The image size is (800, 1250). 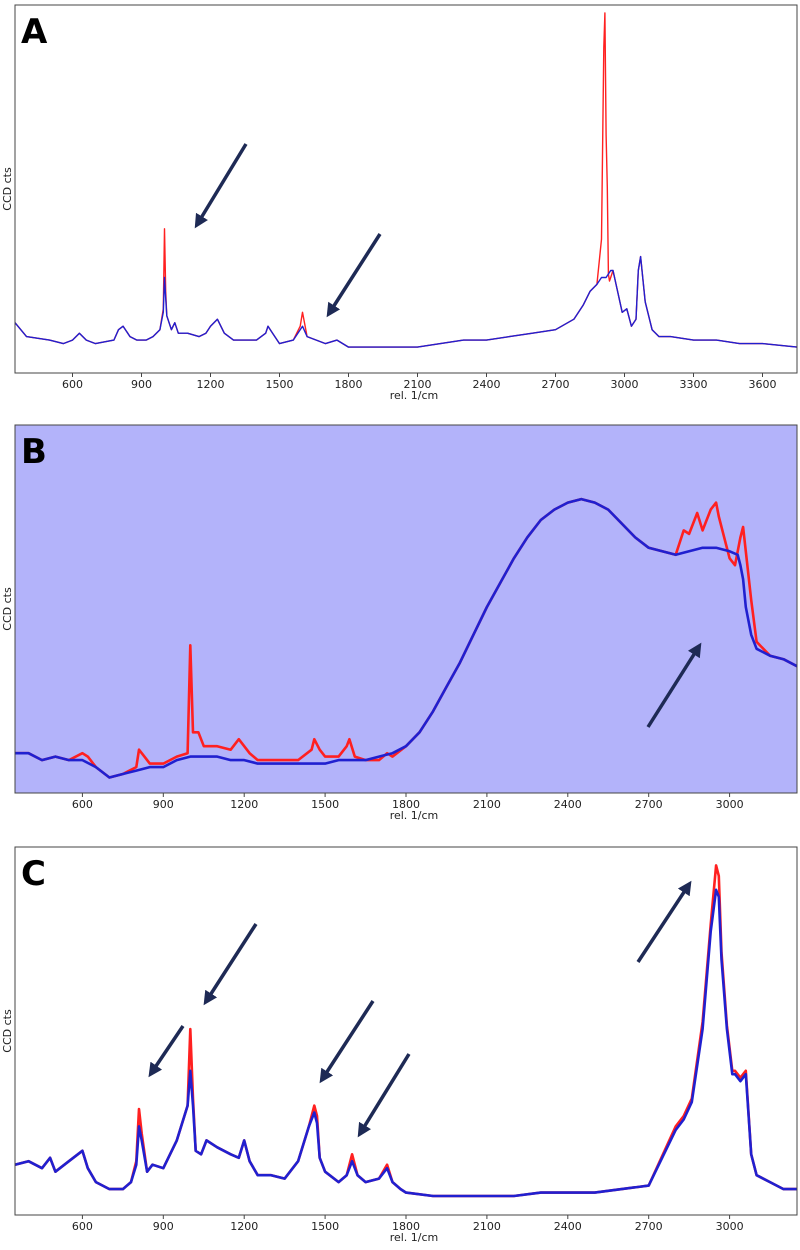 What do you see at coordinates (694, 384) in the screenshot?
I see `x-tick-label: 3300` at bounding box center [694, 384].